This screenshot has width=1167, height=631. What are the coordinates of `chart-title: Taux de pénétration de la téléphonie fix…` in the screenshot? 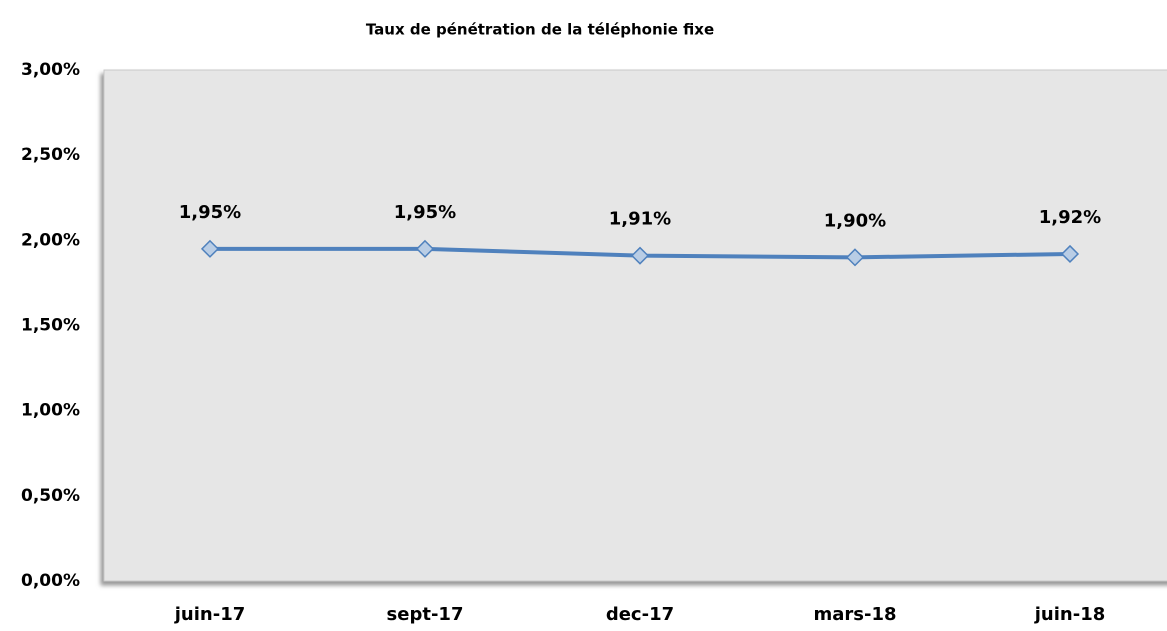 It's located at (540, 30).